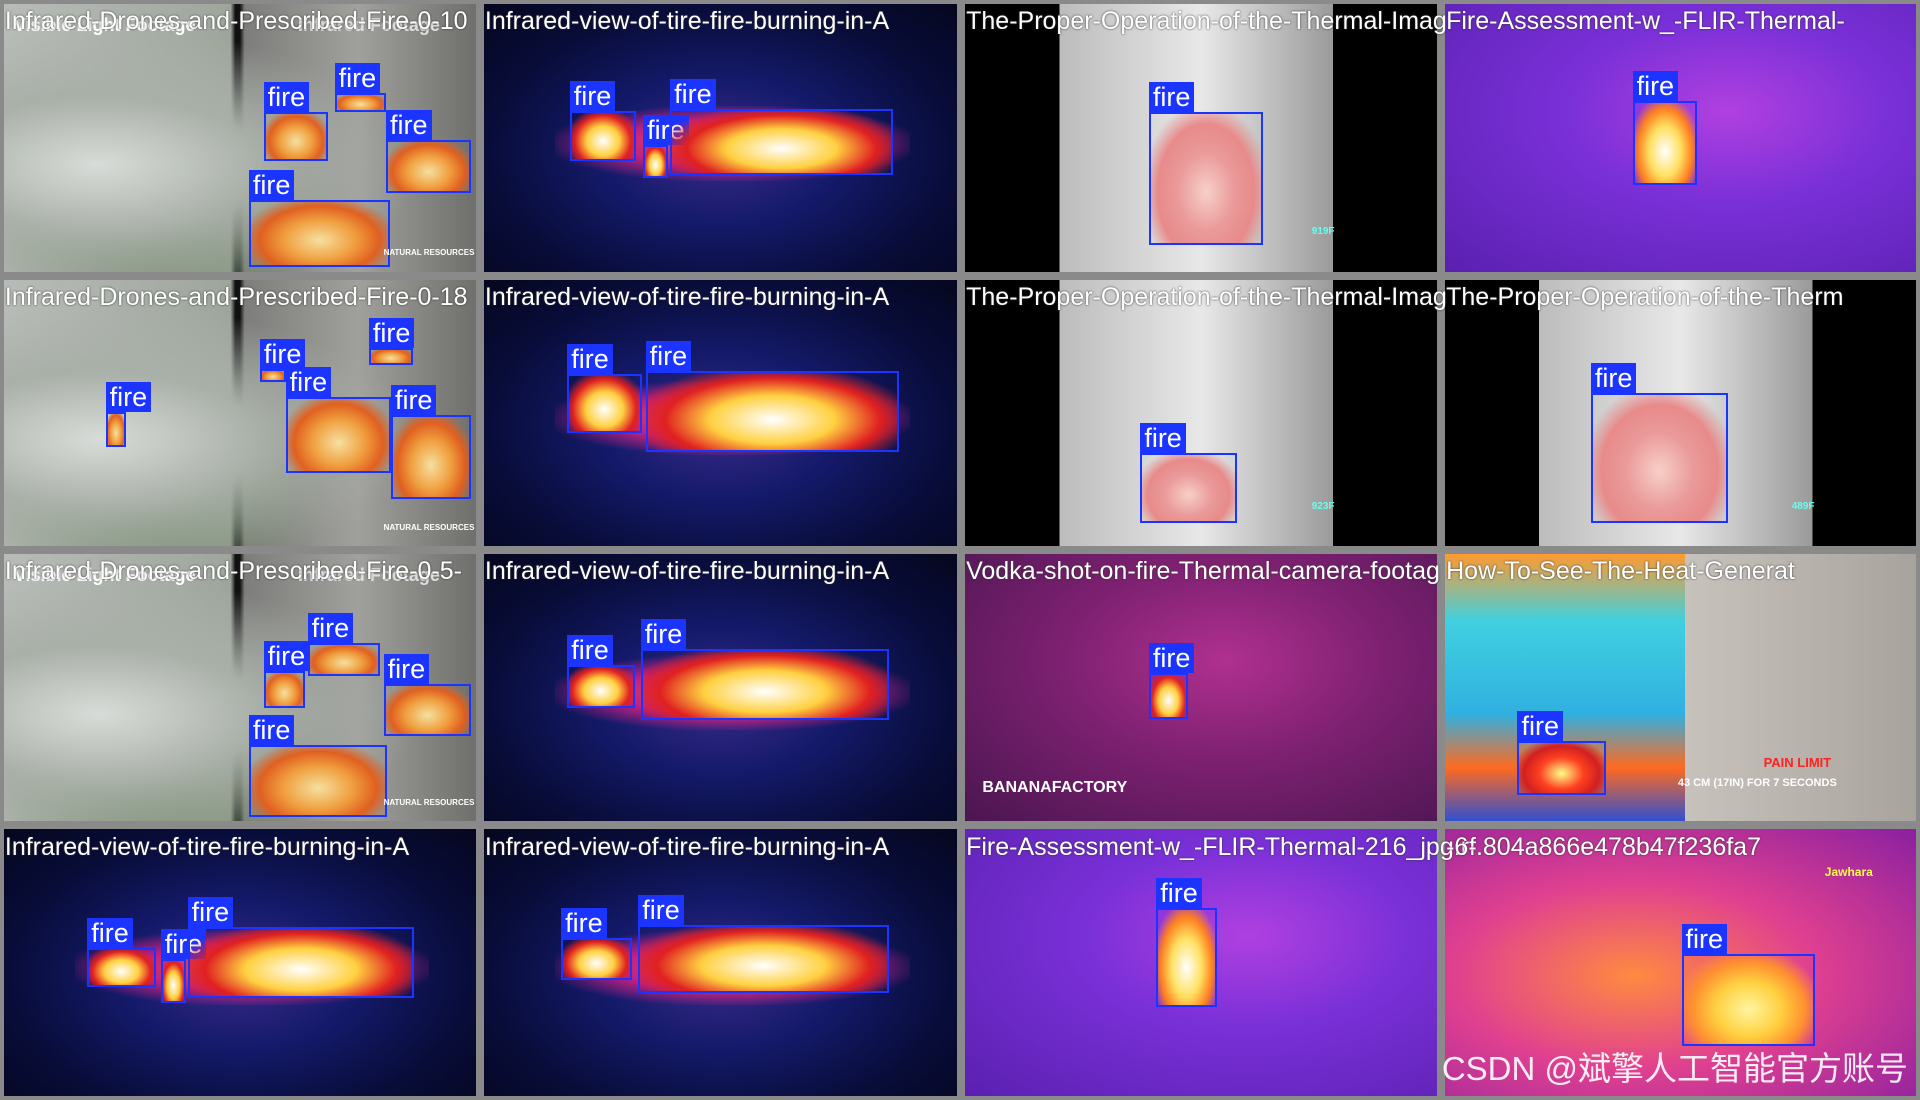  I want to click on image-title: Fire-Assessment-w_-FLIR-Thermal-, so click(1645, 21).